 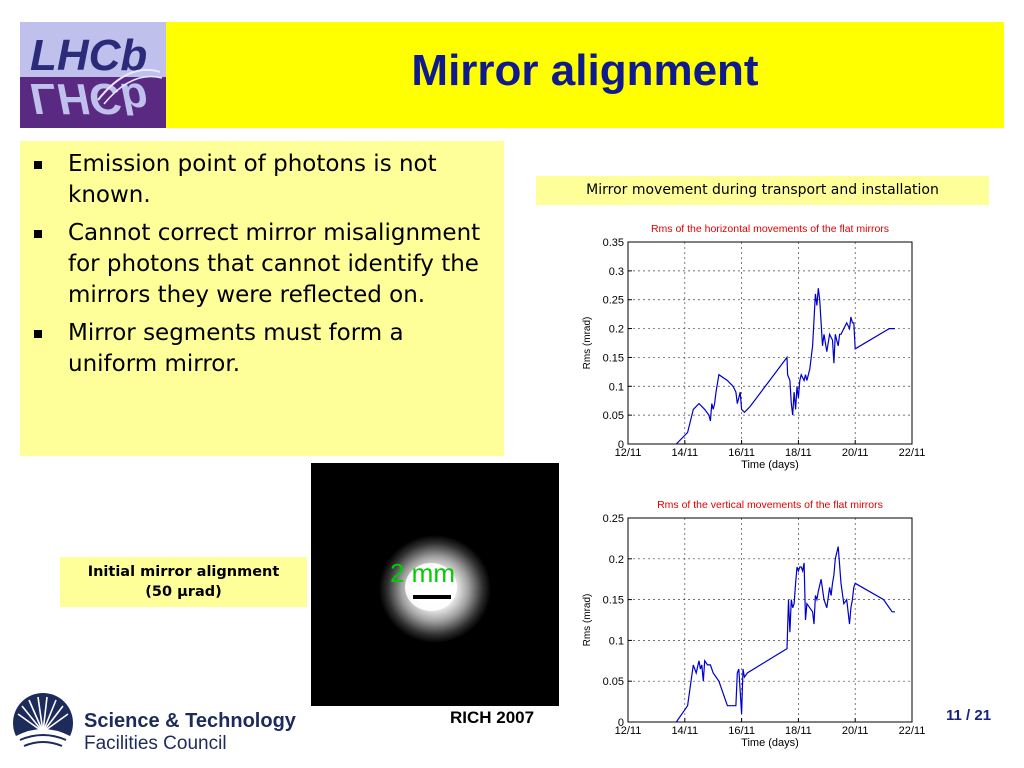 I want to click on horizontal-y-tick-label: 0.05, so click(x=613, y=416).